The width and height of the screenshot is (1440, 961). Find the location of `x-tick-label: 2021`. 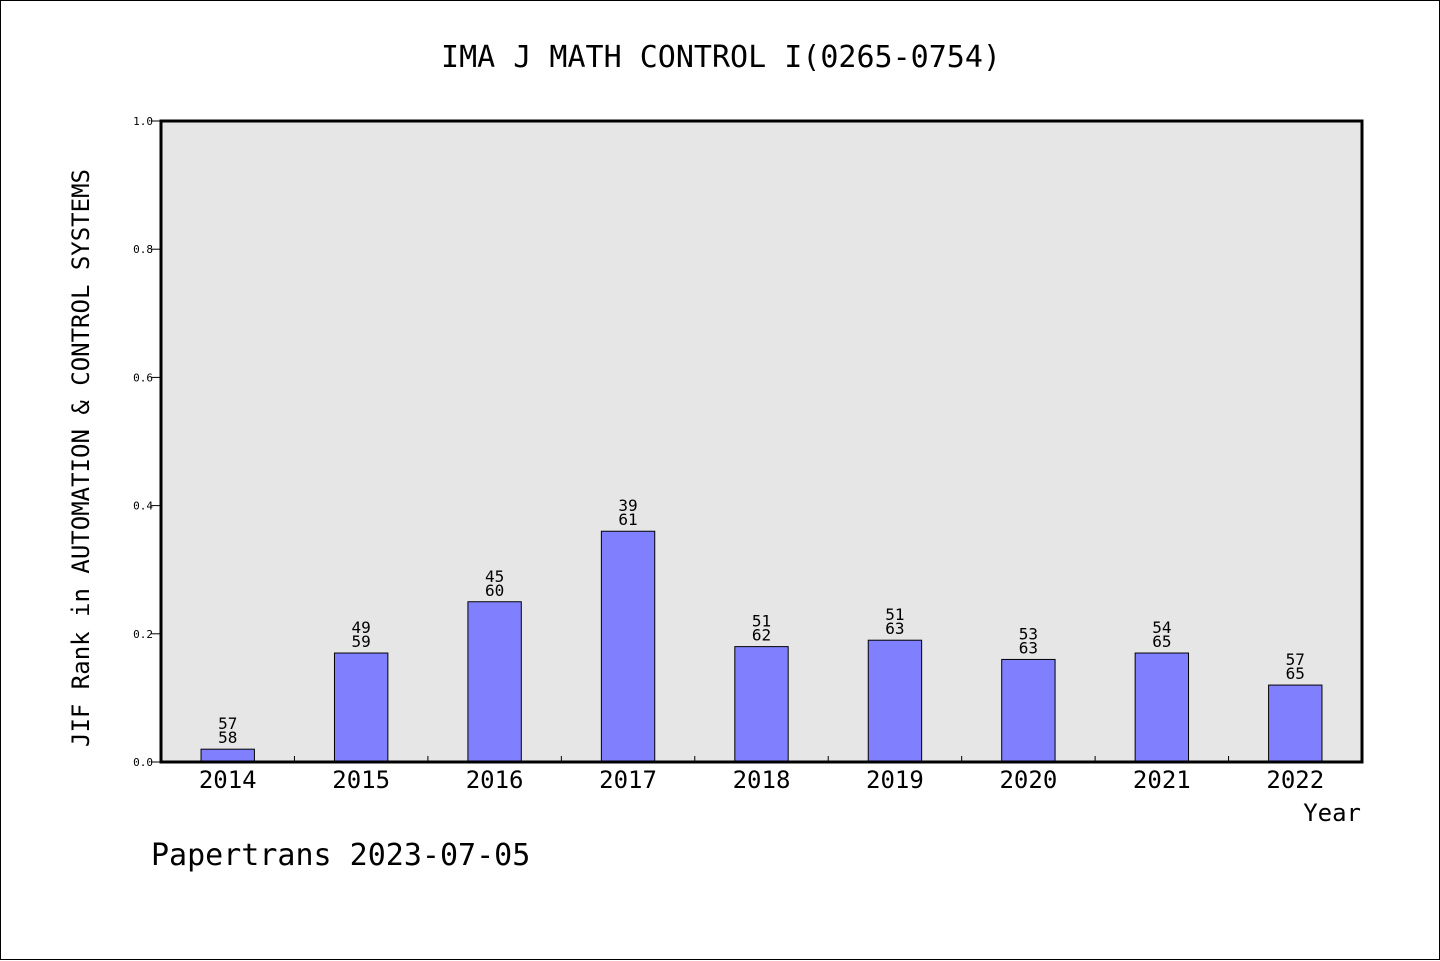

x-tick-label: 2021 is located at coordinates (1162, 780).